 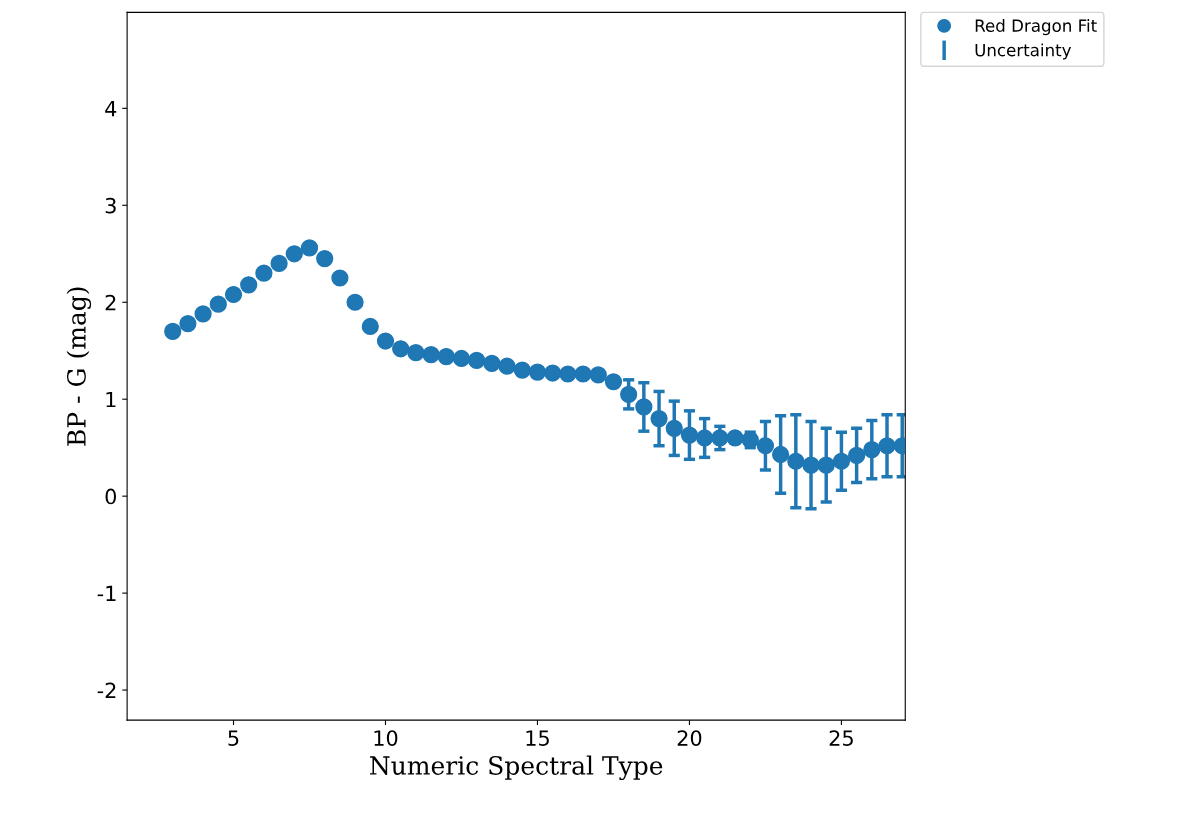 What do you see at coordinates (111, 399) in the screenshot?
I see `y-tick-label: 1` at bounding box center [111, 399].